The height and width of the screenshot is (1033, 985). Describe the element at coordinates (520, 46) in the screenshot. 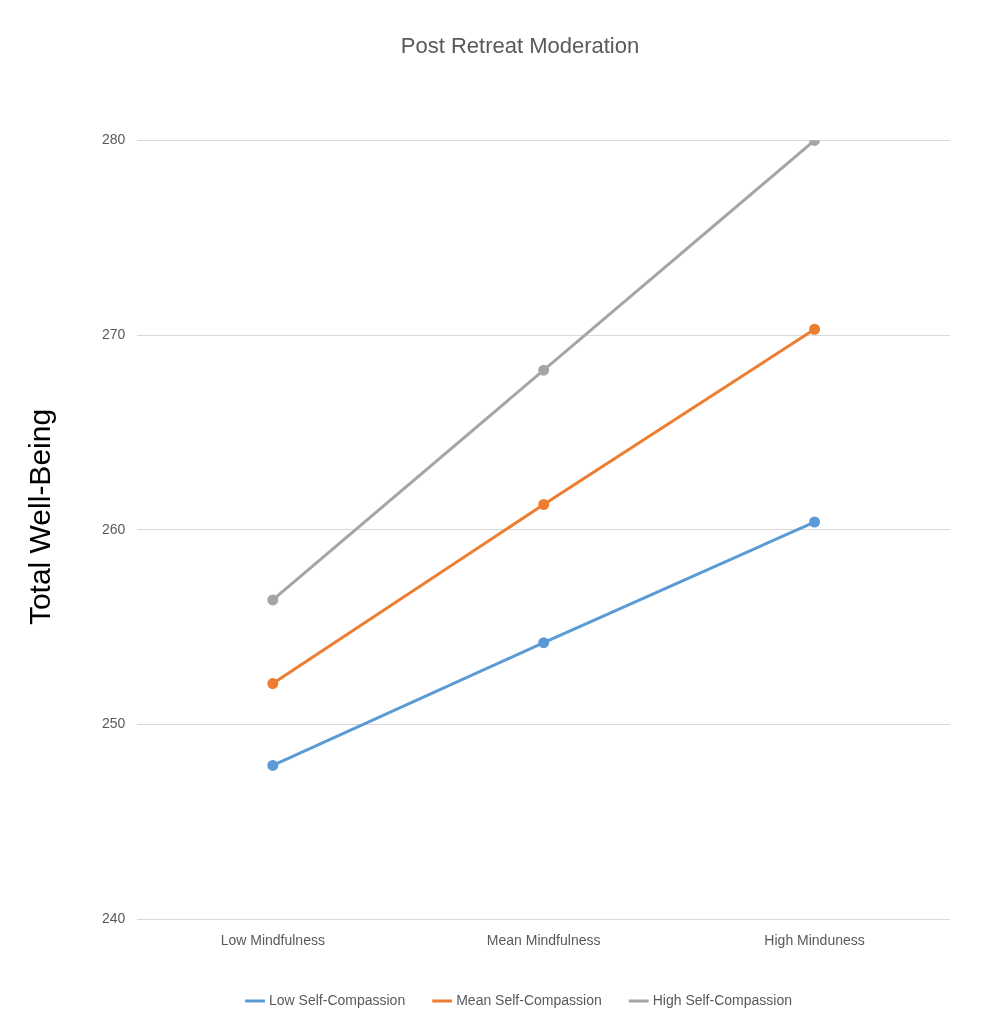

I see `chart-title: Post Retreat Moderation` at that location.